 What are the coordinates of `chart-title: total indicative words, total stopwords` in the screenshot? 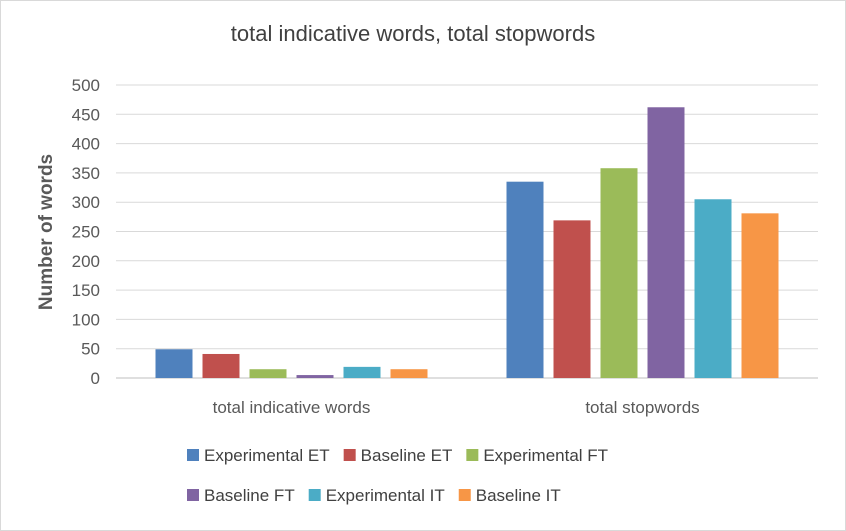 It's located at (413, 33).